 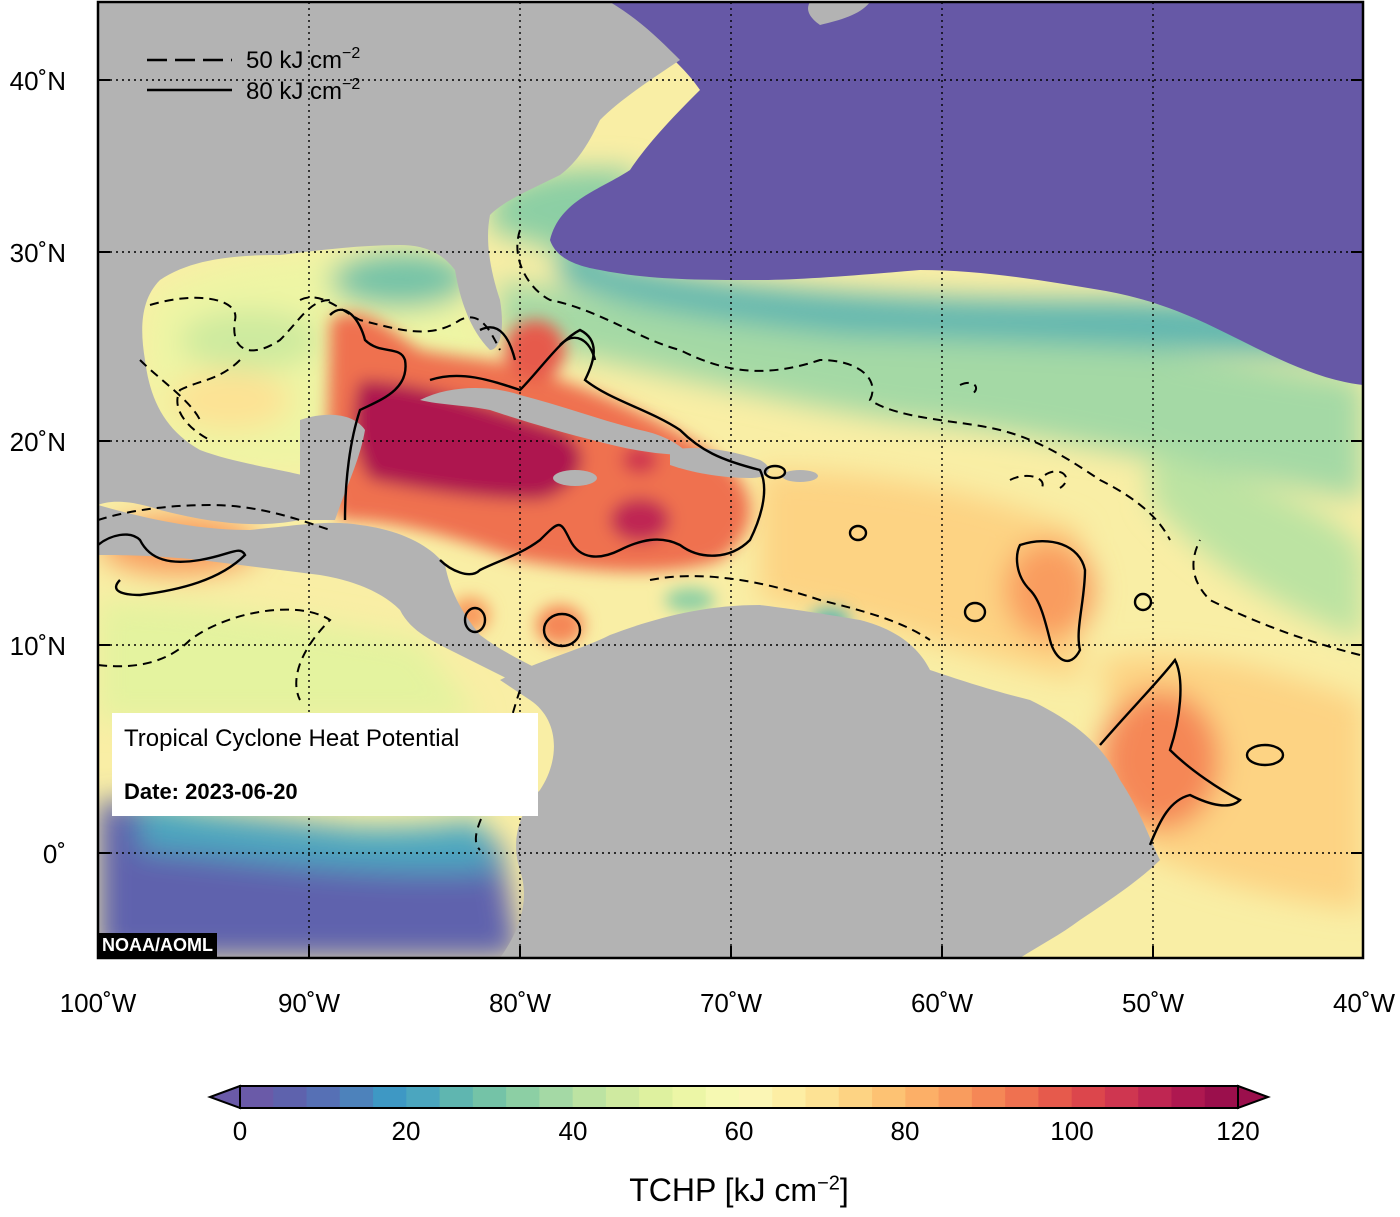 What do you see at coordinates (332, 467) in the screenshot?
I see `yucatan-land` at bounding box center [332, 467].